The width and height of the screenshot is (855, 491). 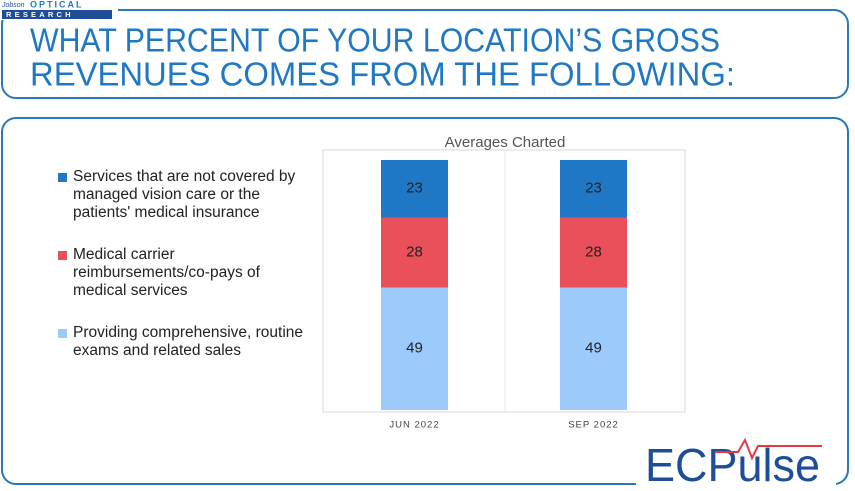 I want to click on brand-bar, so click(x=57, y=14).